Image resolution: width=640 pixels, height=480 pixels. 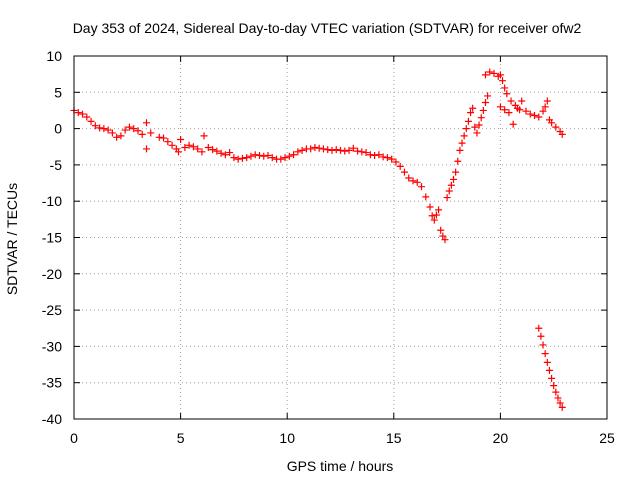 What do you see at coordinates (52, 346) in the screenshot?
I see `y-tick-label: -30` at bounding box center [52, 346].